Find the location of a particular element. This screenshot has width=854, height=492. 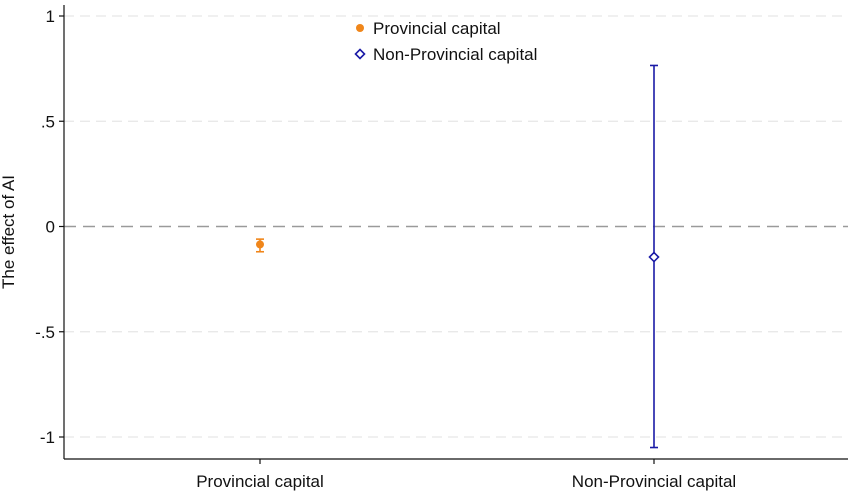

legend: Provincial capital Non-Provincial capital is located at coordinates (445, 41).